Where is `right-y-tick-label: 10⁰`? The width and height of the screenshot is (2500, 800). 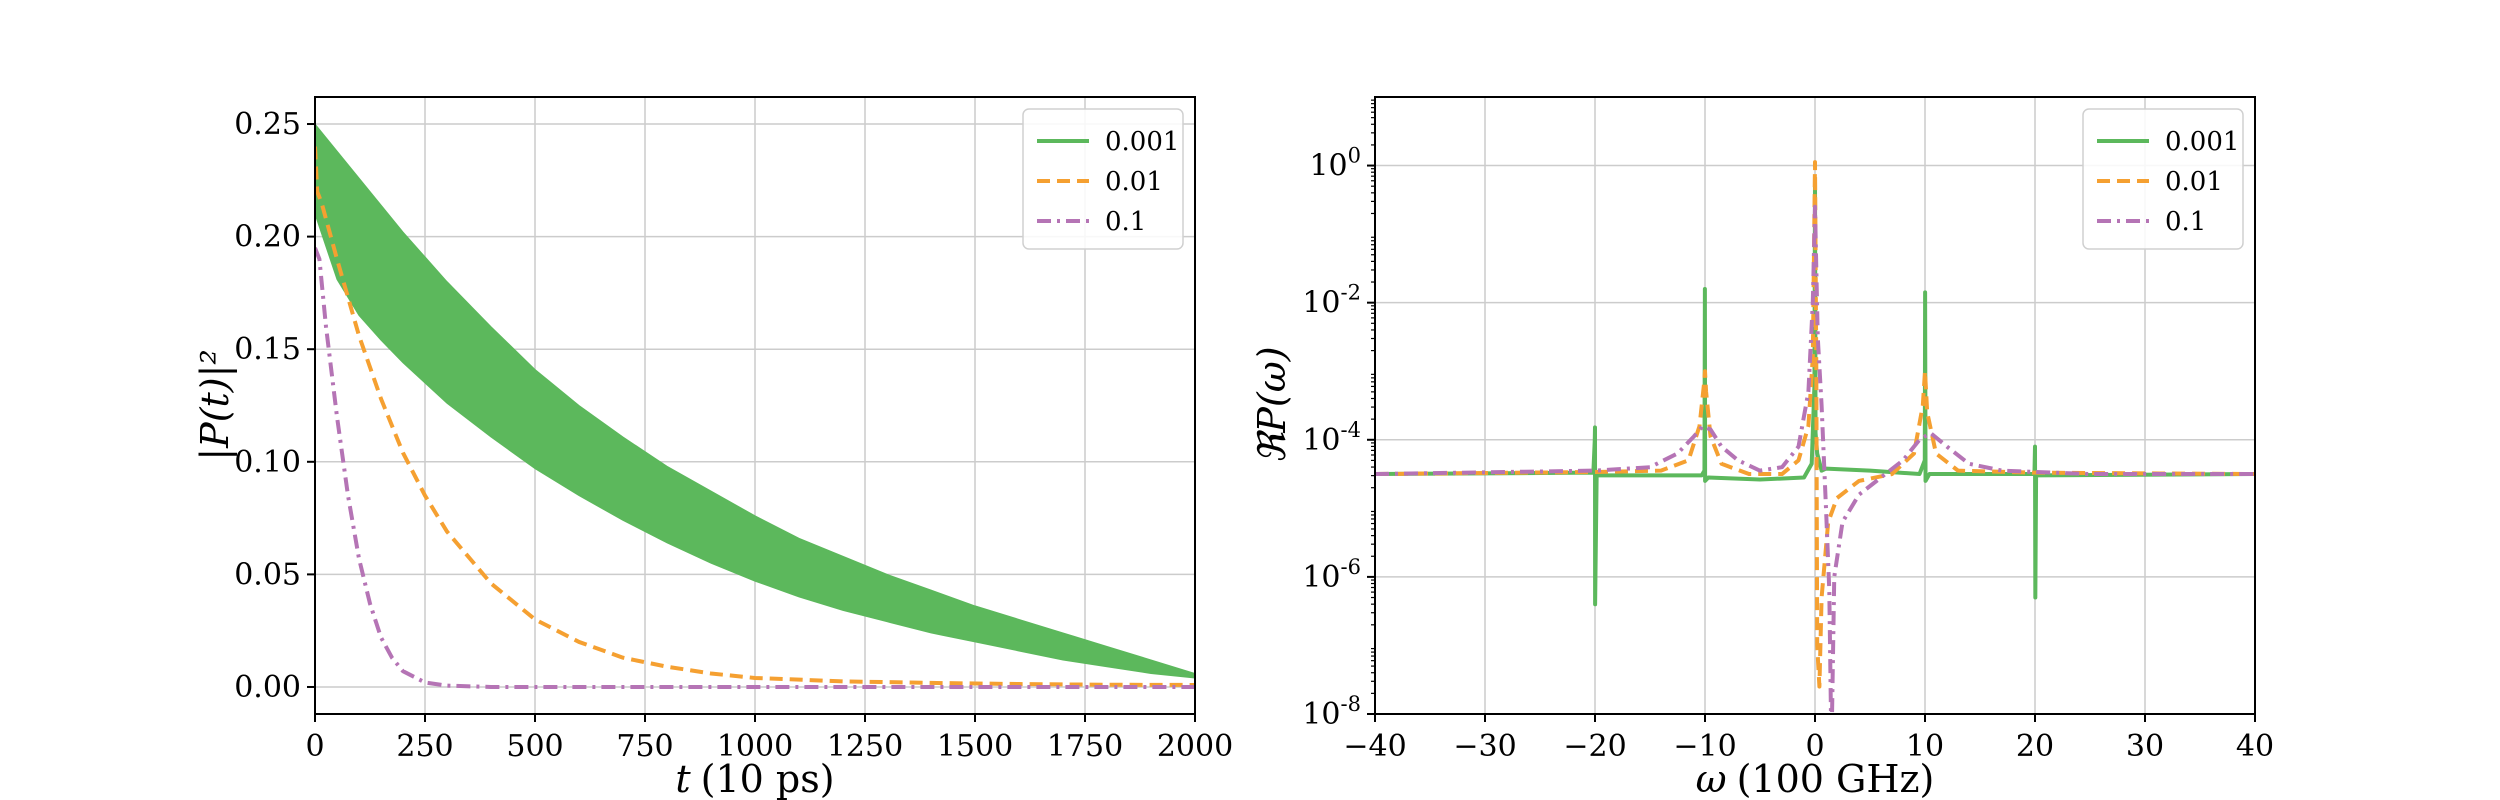
right-y-tick-label: 10⁰ is located at coordinates (1335, 164).